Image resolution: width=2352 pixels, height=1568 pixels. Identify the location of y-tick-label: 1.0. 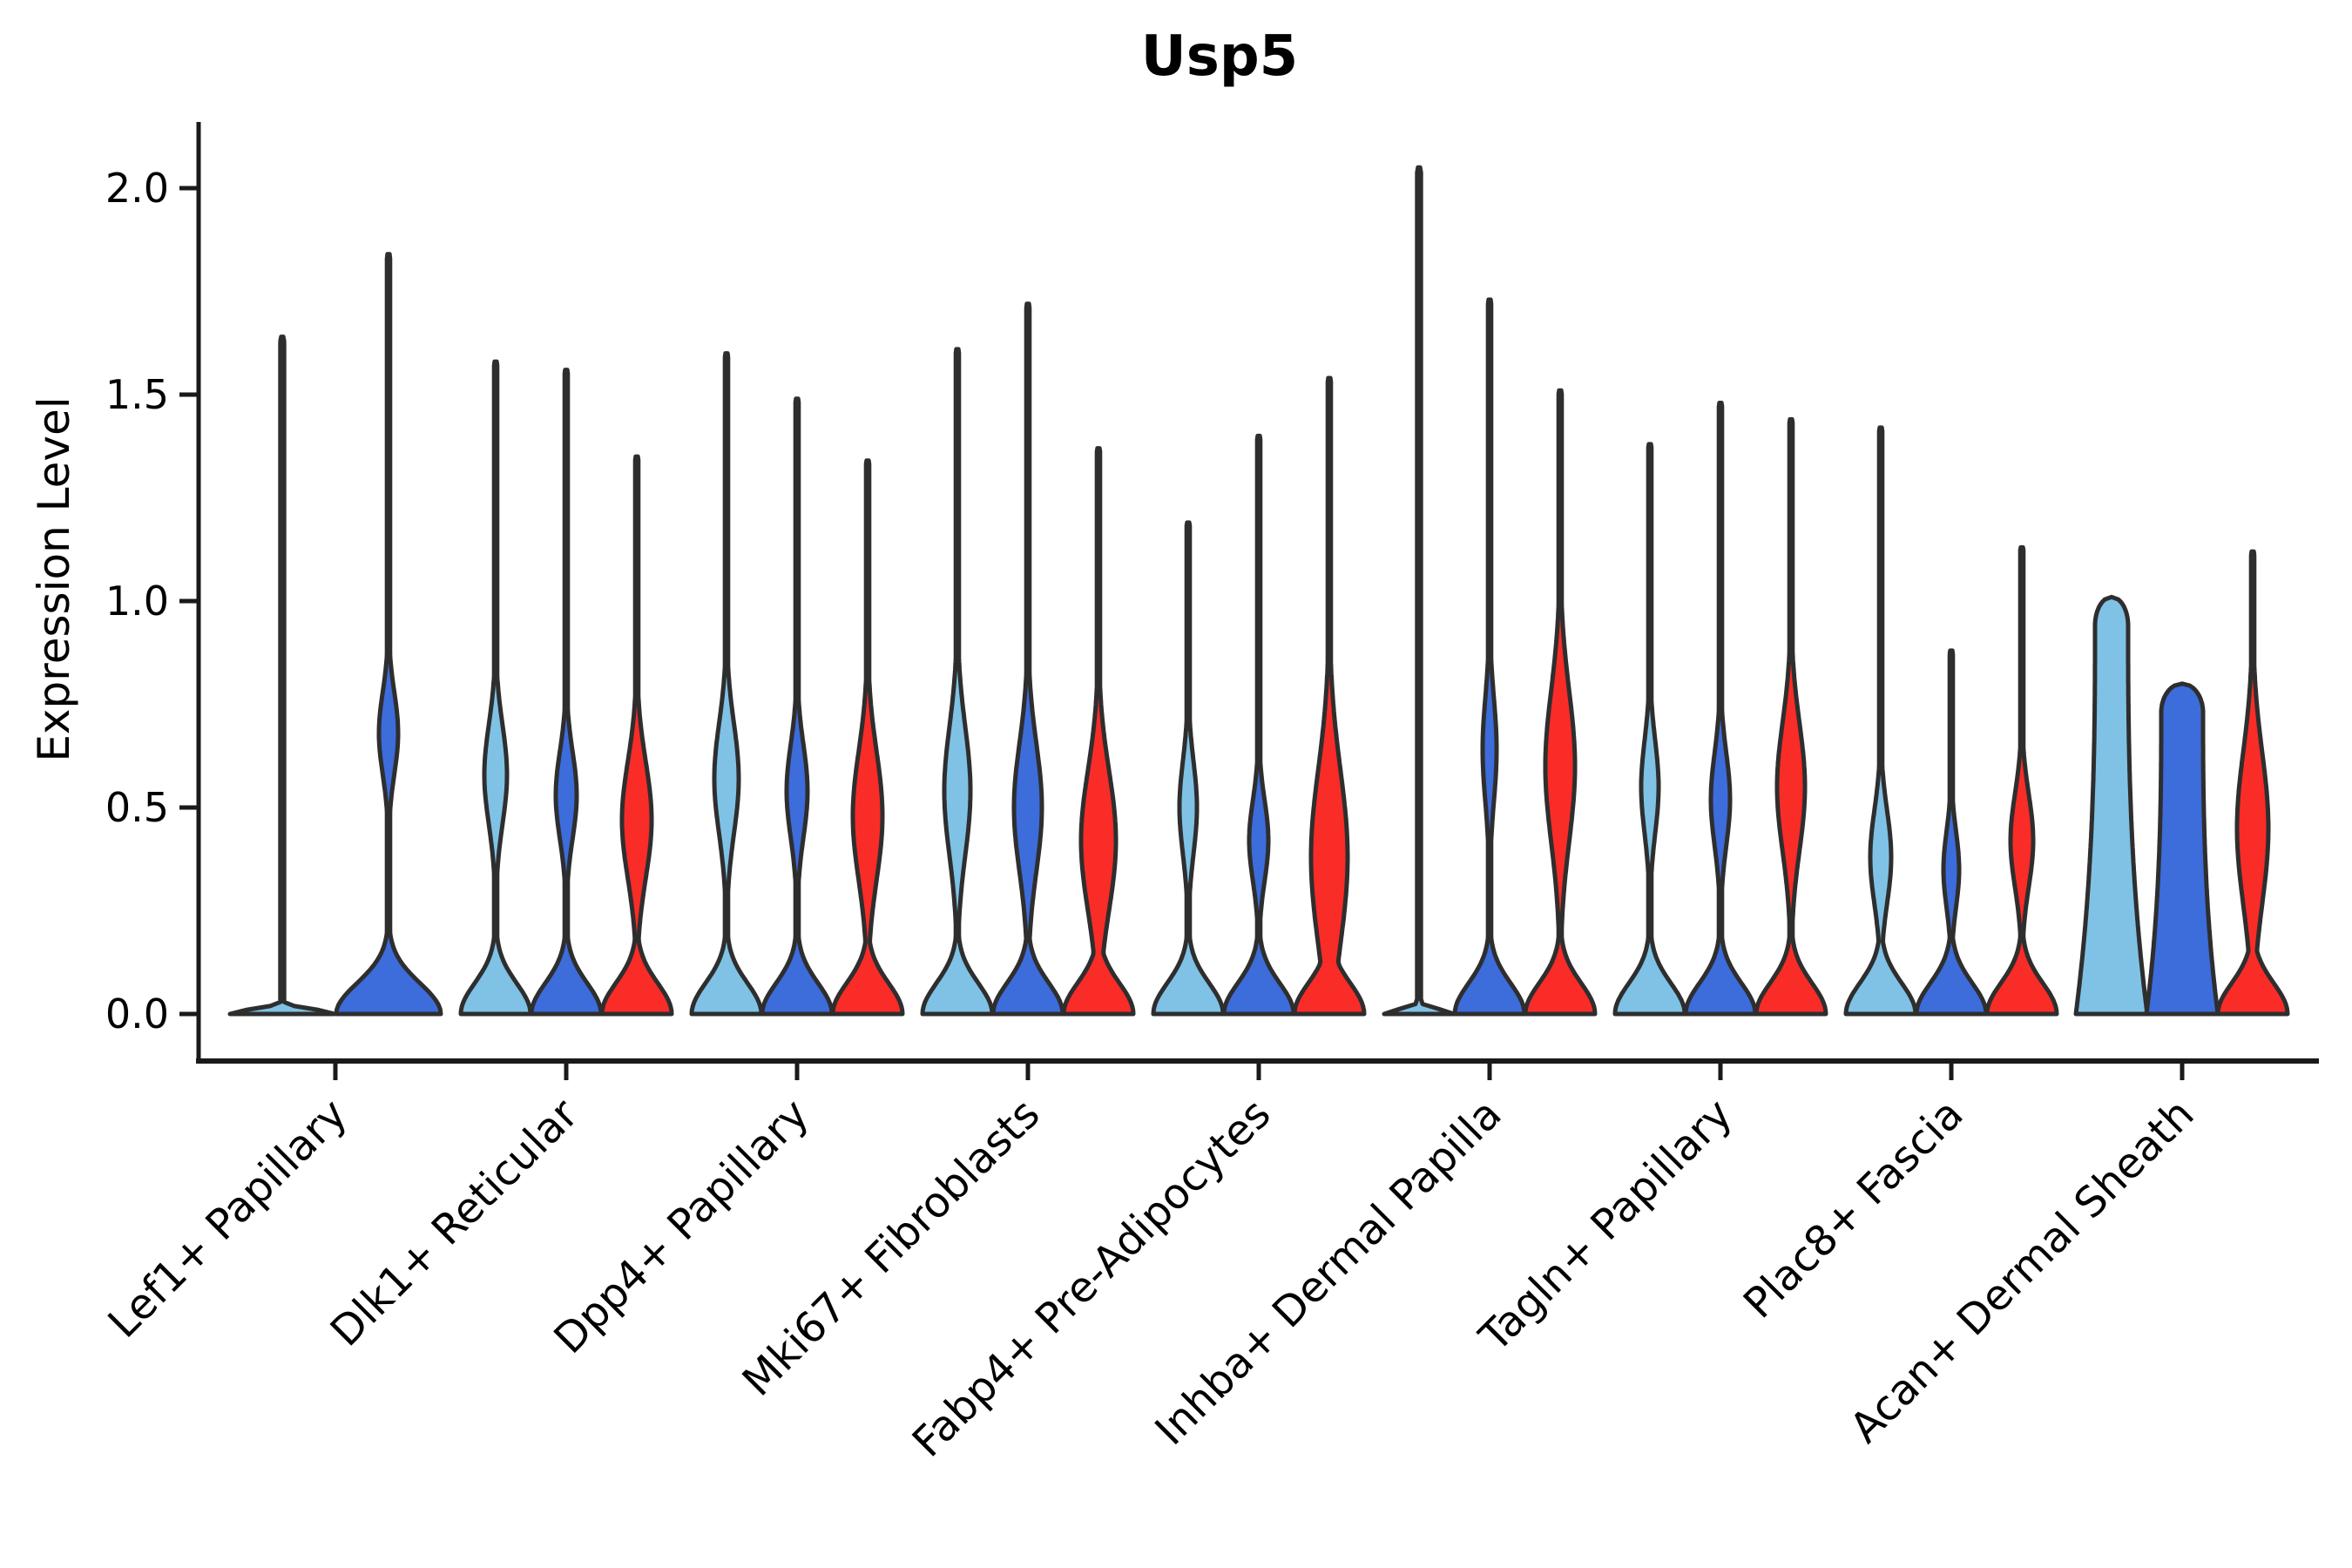
(137, 601).